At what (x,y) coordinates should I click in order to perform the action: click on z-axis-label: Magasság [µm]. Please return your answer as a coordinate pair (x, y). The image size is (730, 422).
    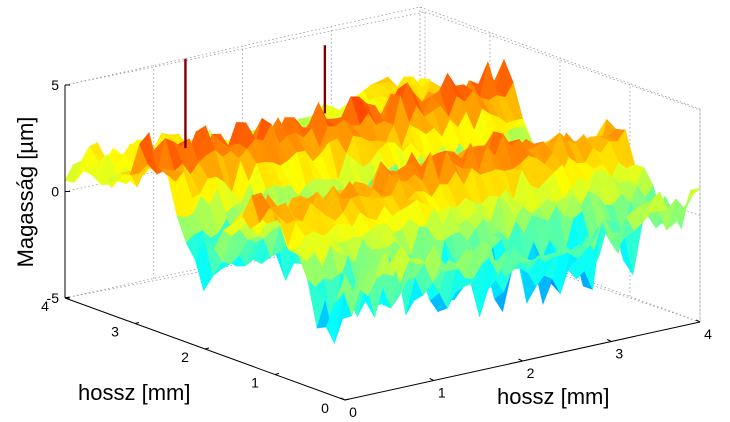
    Looking at the image, I should click on (25, 192).